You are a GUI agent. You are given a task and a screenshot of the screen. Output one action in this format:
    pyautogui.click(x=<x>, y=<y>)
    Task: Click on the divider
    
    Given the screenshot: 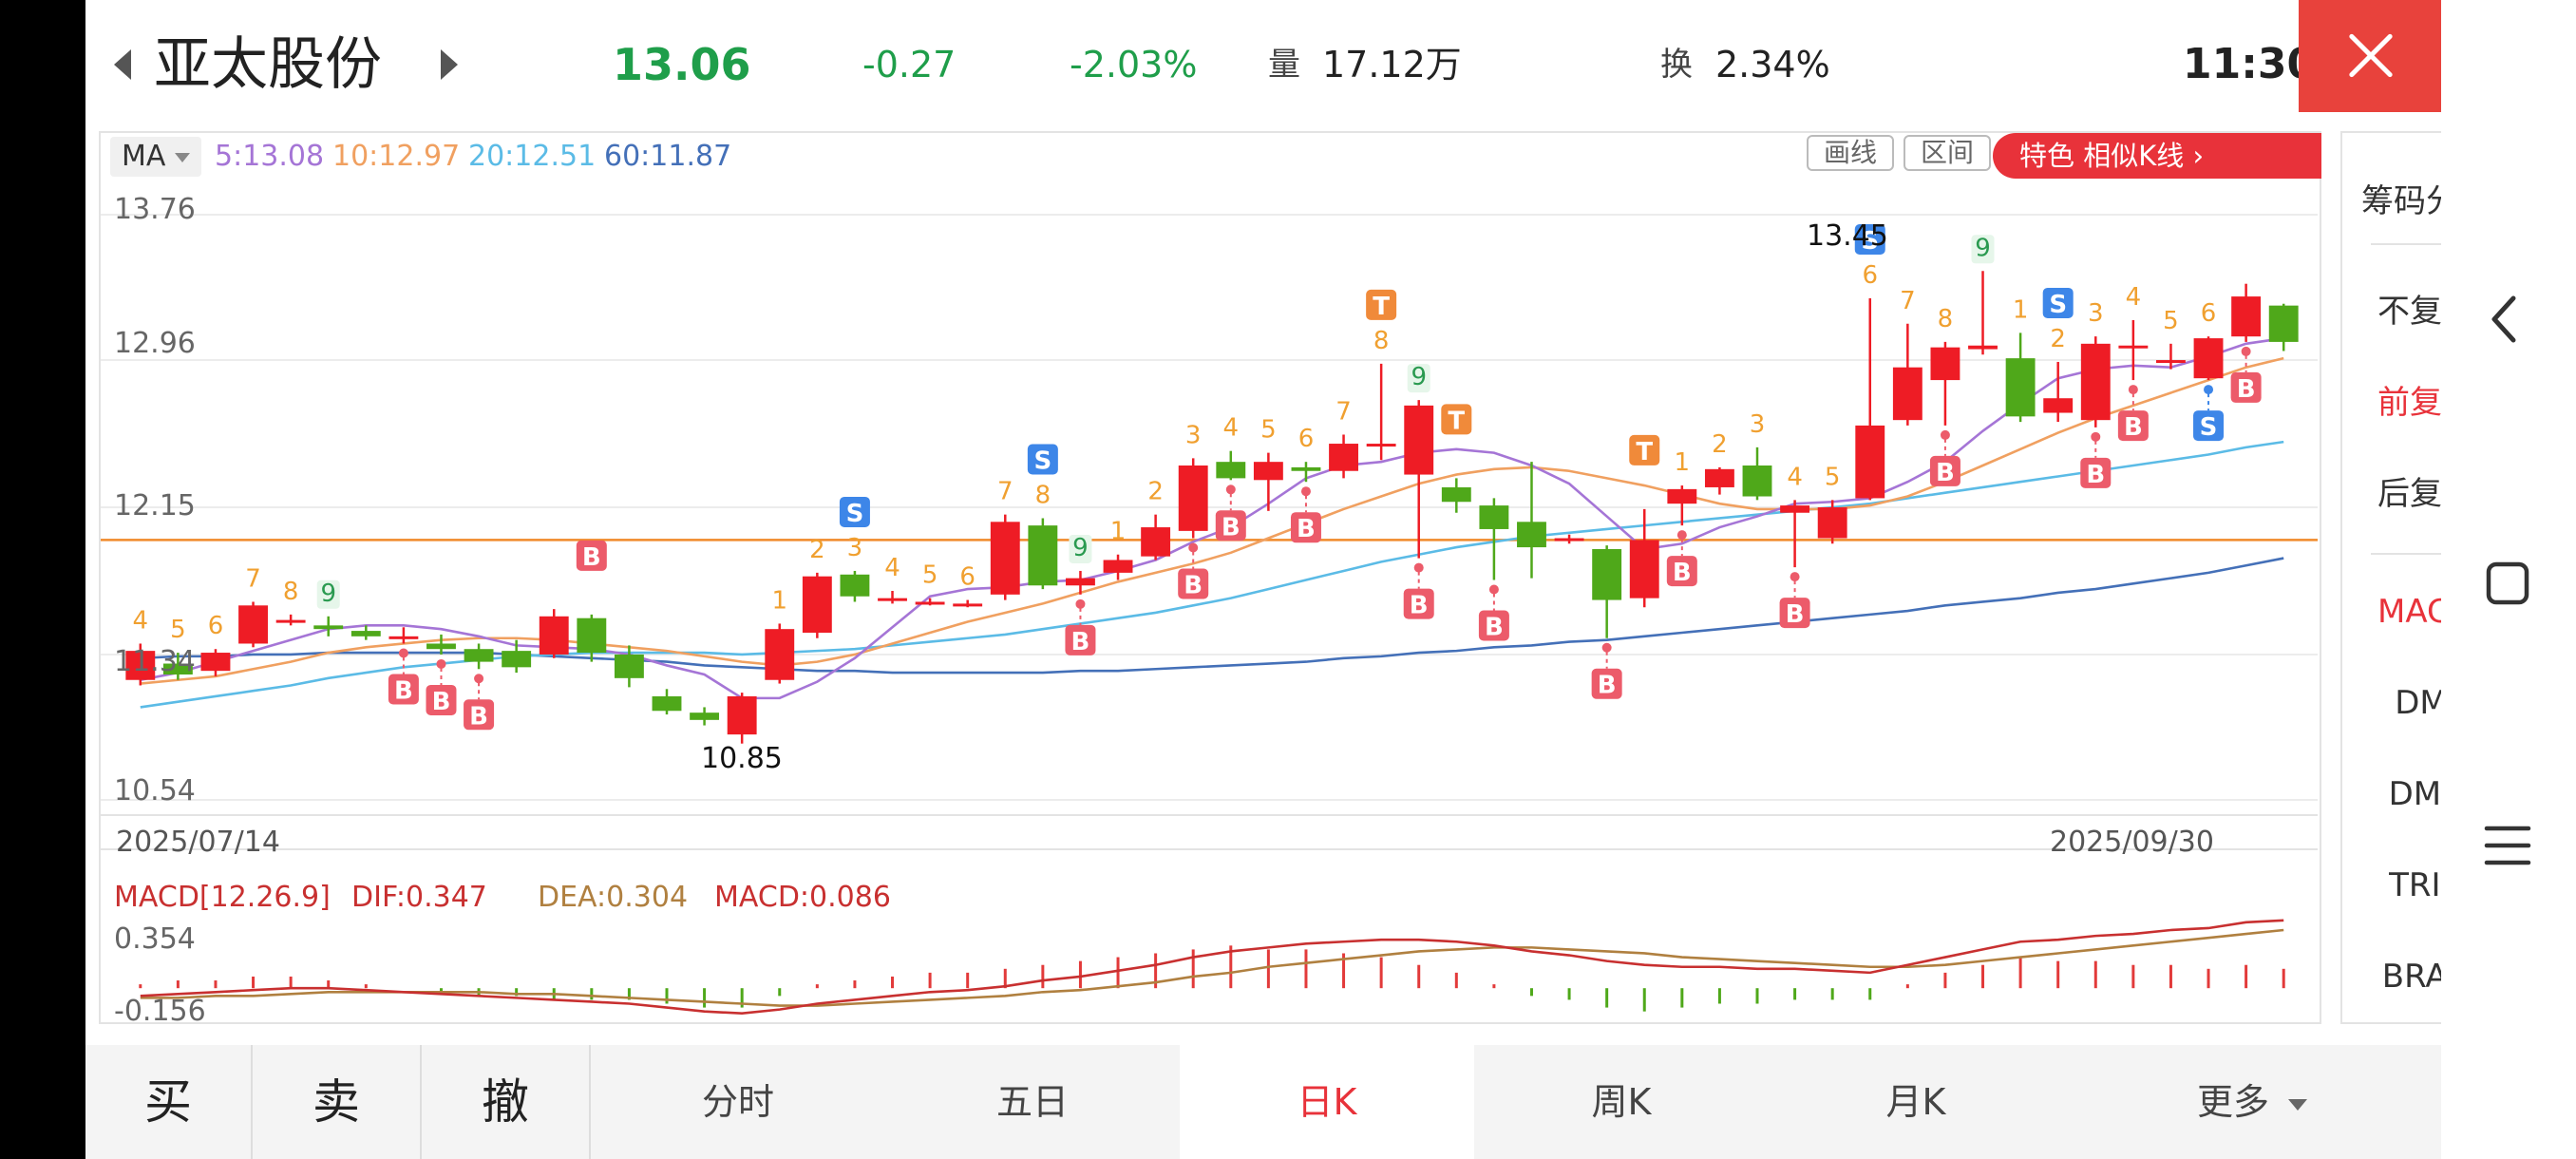 What is the action you would take?
    pyautogui.click(x=2428, y=244)
    